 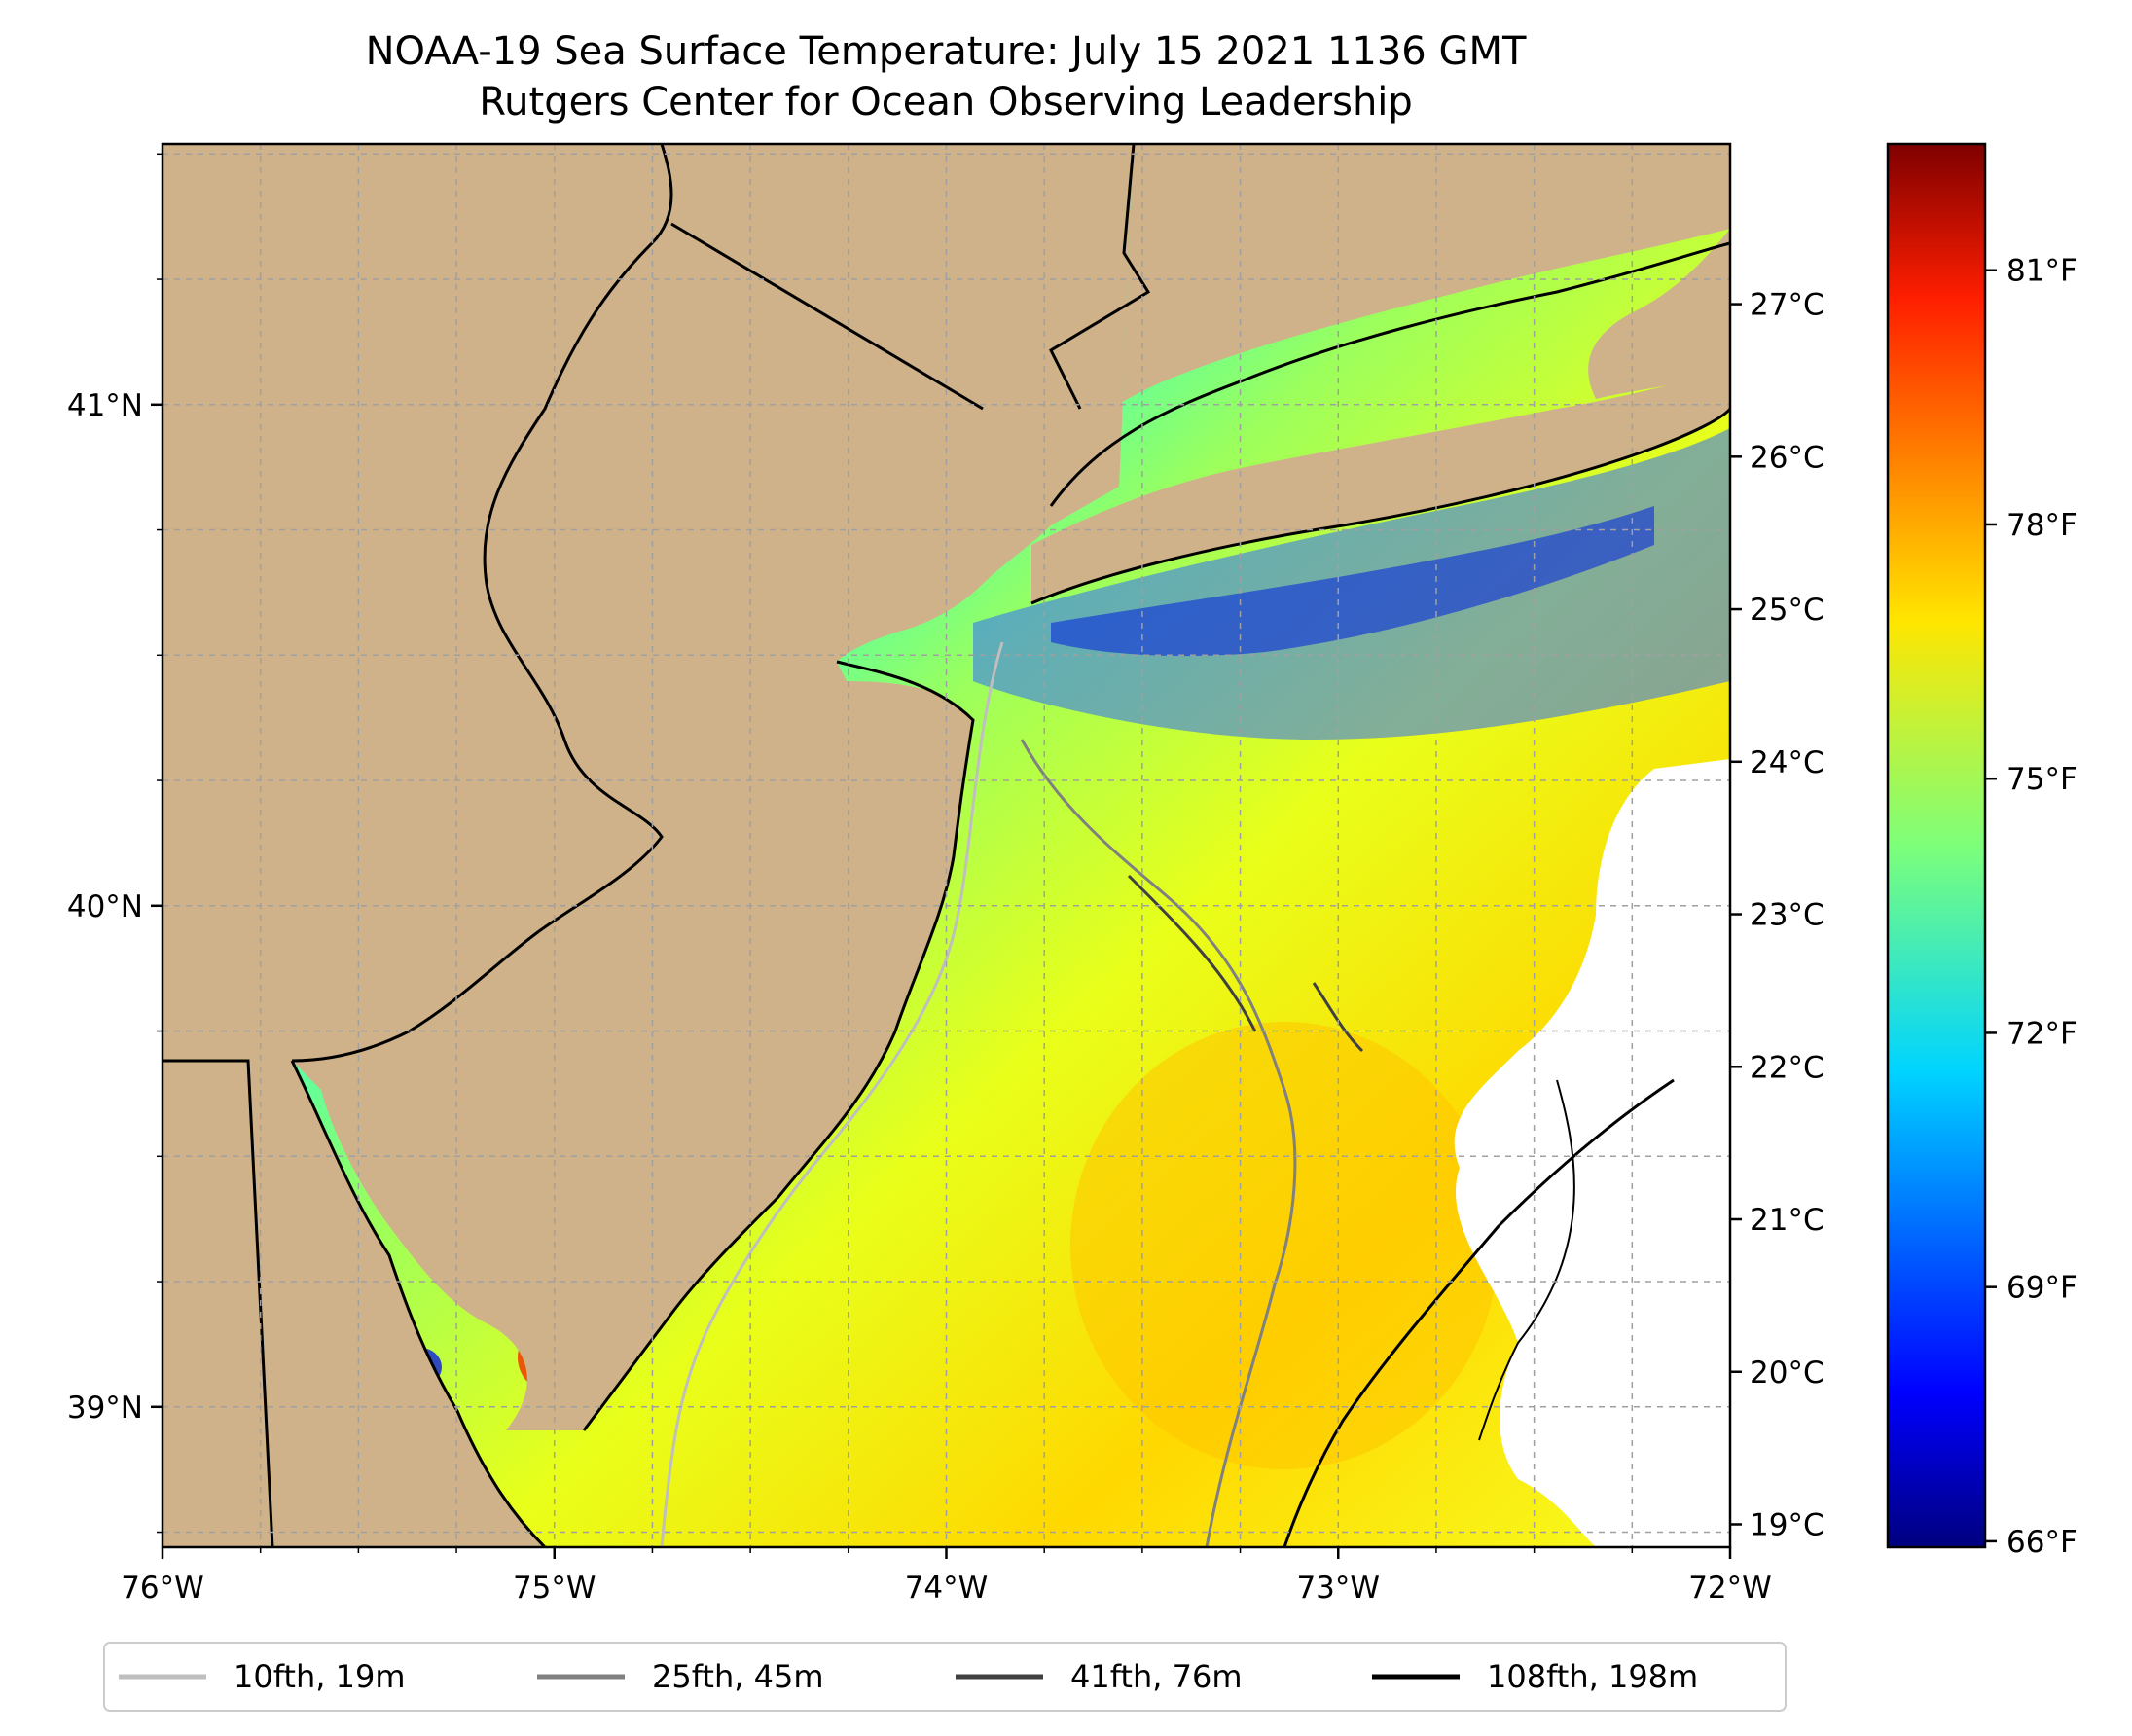 I want to click on ct-coast, so click(x=1389, y=374).